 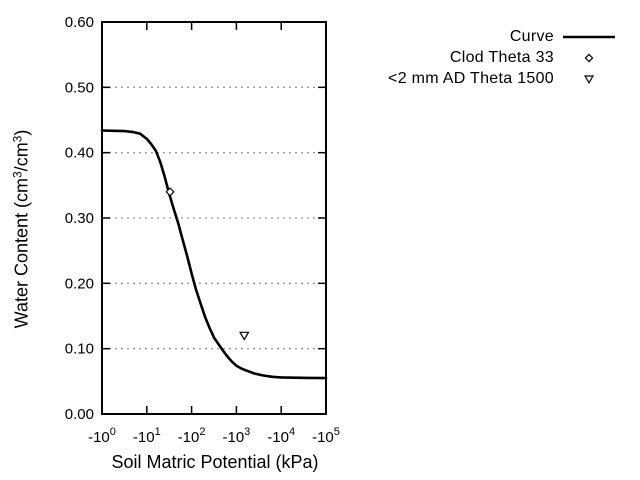 What do you see at coordinates (501, 57) in the screenshot?
I see `legend-label: Clod Theta 33` at bounding box center [501, 57].